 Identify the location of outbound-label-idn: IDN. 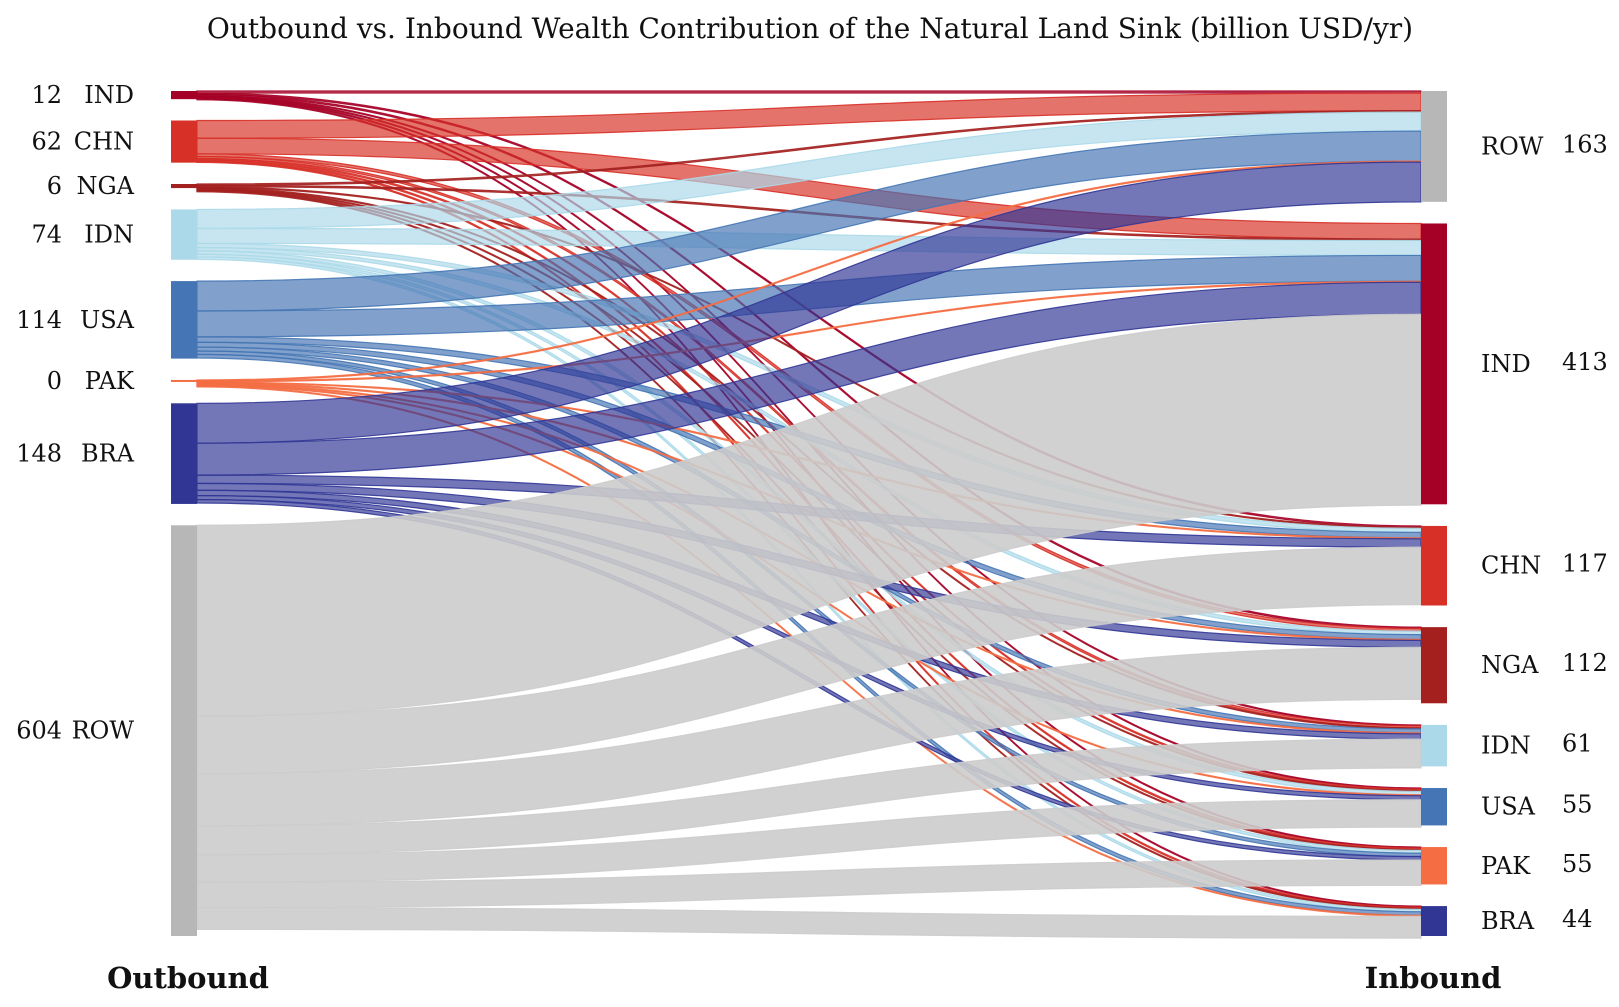
(109, 235).